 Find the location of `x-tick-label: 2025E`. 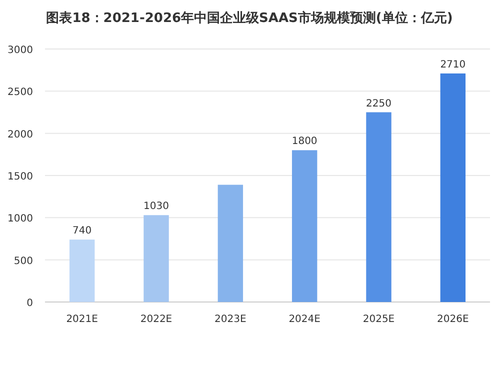

x-tick-label: 2025E is located at coordinates (378, 319).